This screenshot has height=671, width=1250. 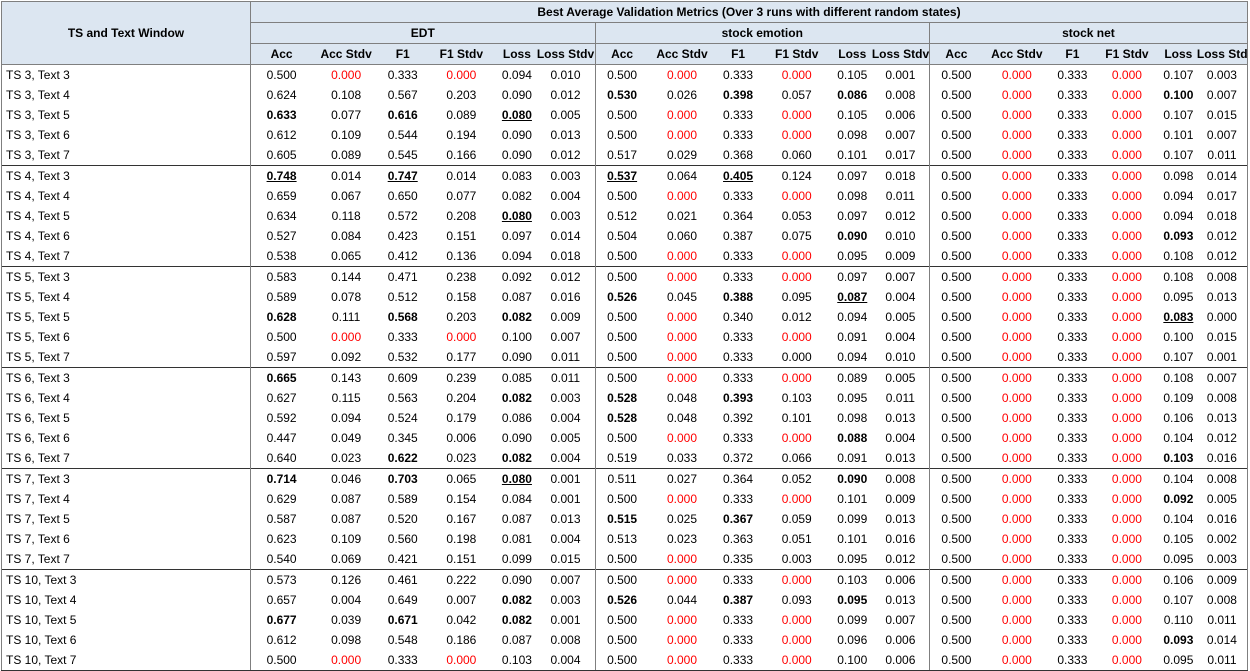 What do you see at coordinates (852, 418) in the screenshot?
I see `cell-stock-emotion-loss: 0.098` at bounding box center [852, 418].